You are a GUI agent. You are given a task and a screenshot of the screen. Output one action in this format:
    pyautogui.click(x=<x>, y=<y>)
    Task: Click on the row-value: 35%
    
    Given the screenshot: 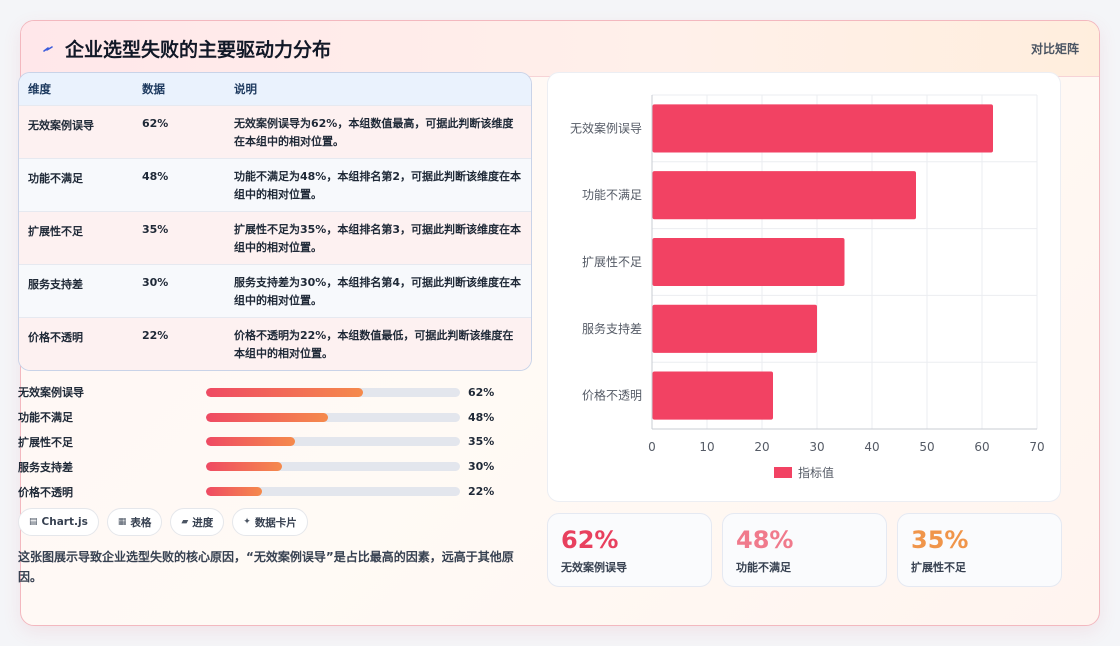 What is the action you would take?
    pyautogui.click(x=155, y=229)
    